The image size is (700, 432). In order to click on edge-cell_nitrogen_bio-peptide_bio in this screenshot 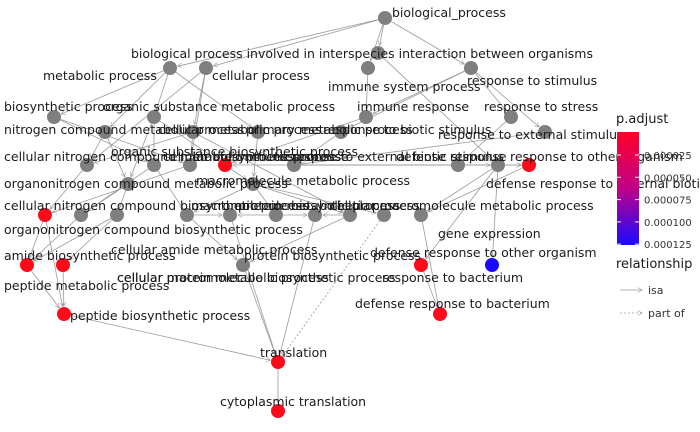, I will do `click(53, 263)`.